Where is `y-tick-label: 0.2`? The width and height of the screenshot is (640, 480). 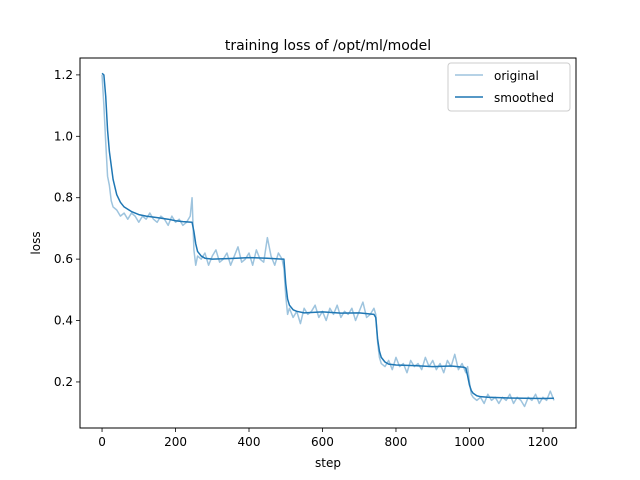
y-tick-label: 0.2 is located at coordinates (63, 382).